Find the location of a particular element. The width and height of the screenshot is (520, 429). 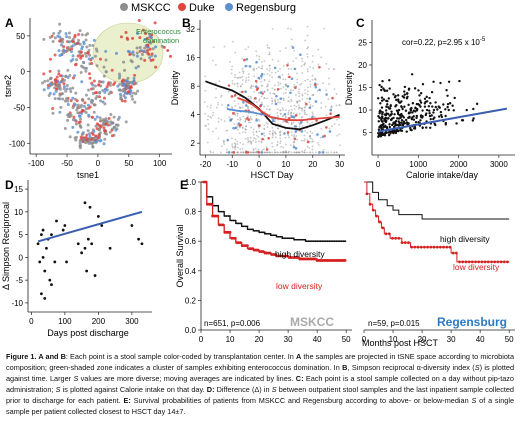

mskcc-center-label: MSKCC is located at coordinates (312, 322).